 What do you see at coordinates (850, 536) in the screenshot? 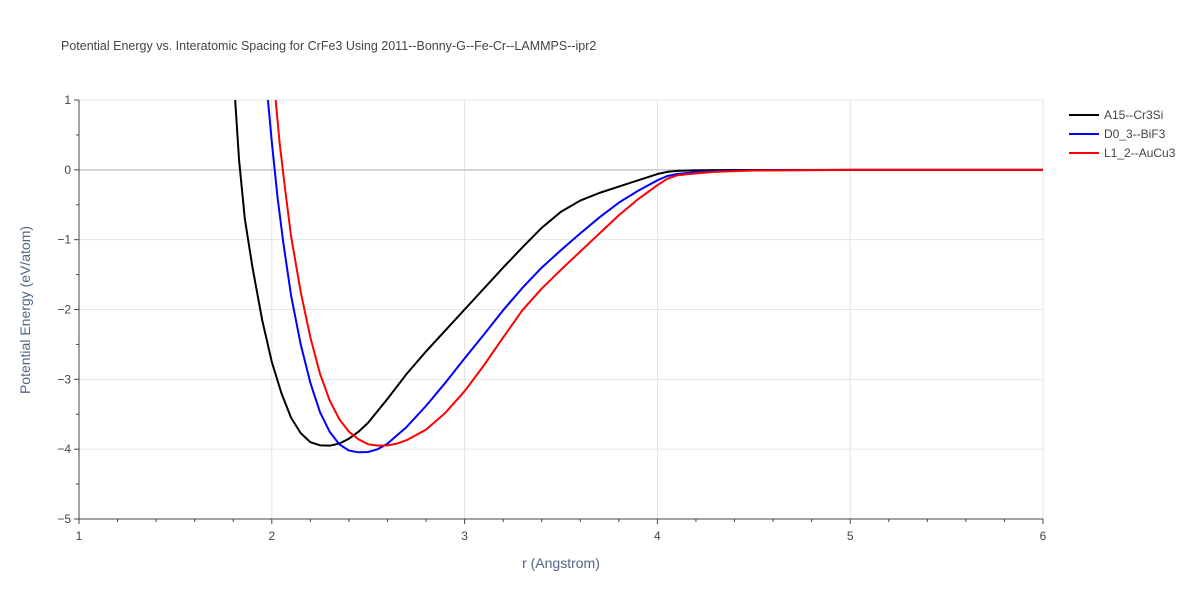
I see `x-tick-label: 5` at bounding box center [850, 536].